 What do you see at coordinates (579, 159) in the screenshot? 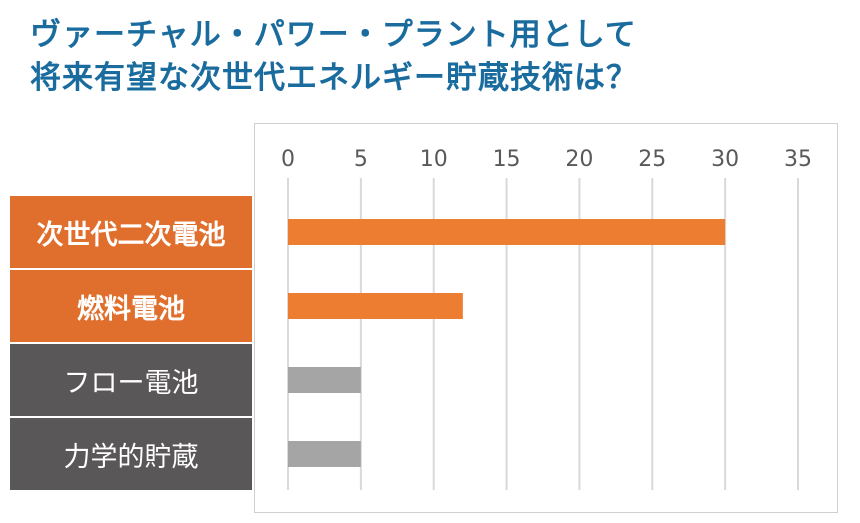
I see `x-tick-label-20: 20` at bounding box center [579, 159].